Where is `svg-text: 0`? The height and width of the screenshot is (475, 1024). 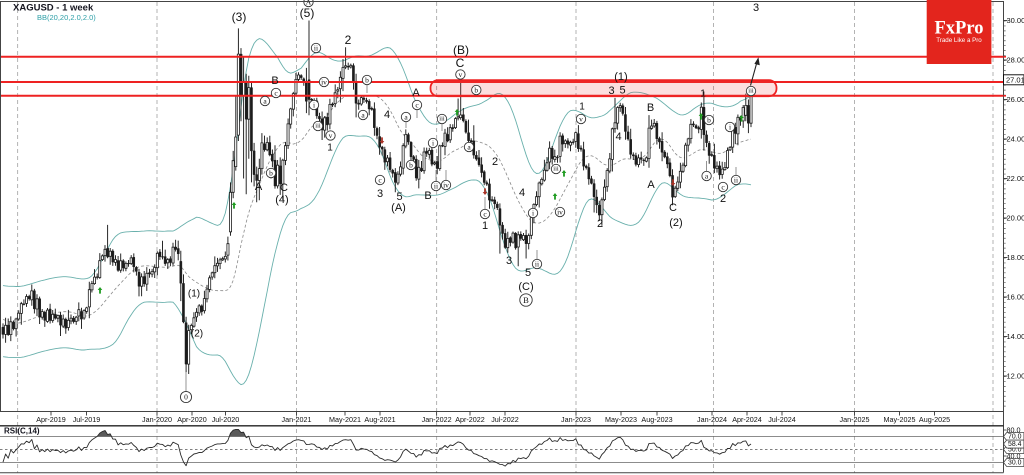 svg-text: 0 is located at coordinates (186, 397).